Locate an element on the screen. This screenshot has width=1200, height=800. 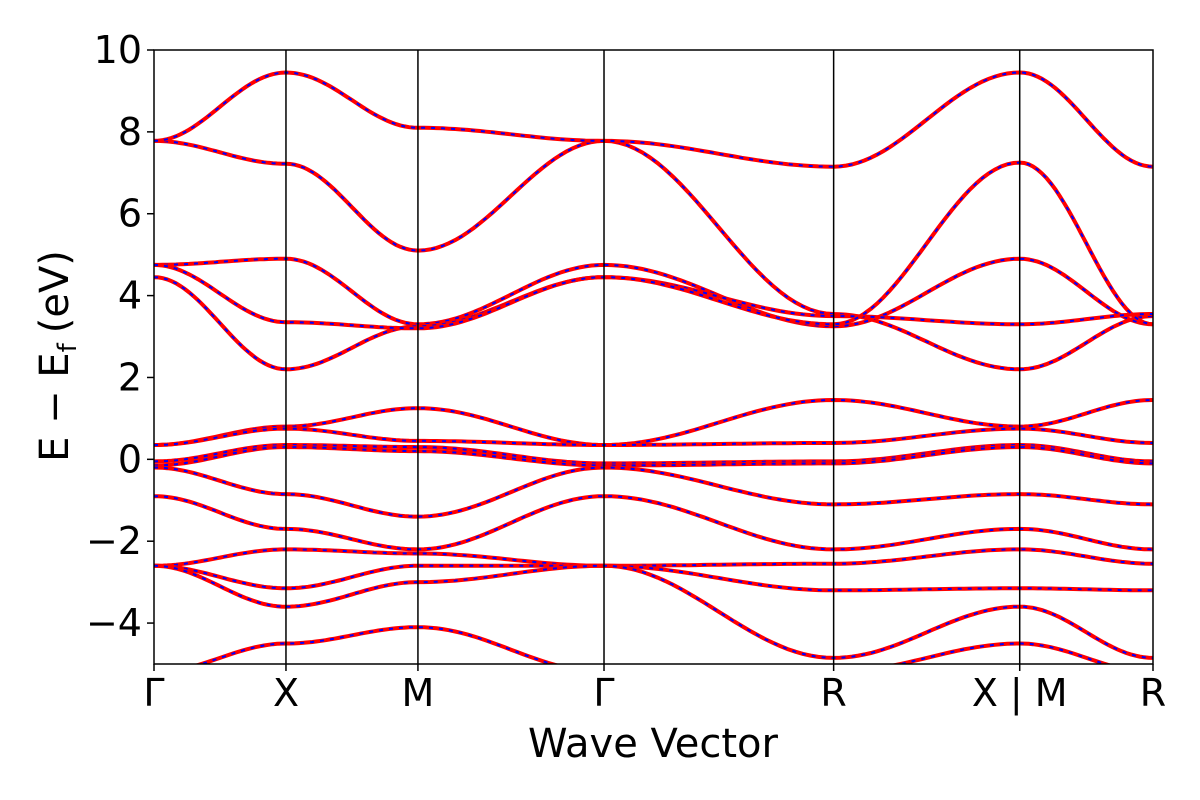
y-axis-ticks: −4 −2 0 2 4 6 8 10 is located at coordinates (120, 336).